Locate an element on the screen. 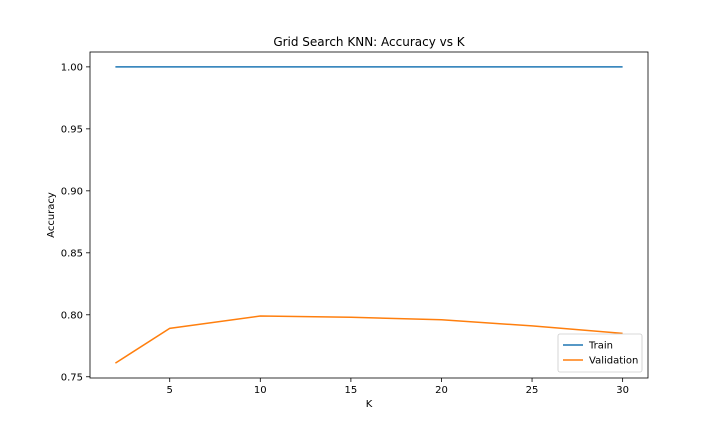 This screenshot has height=432, width=720. y-tick-label: 0.80 is located at coordinates (72, 315).